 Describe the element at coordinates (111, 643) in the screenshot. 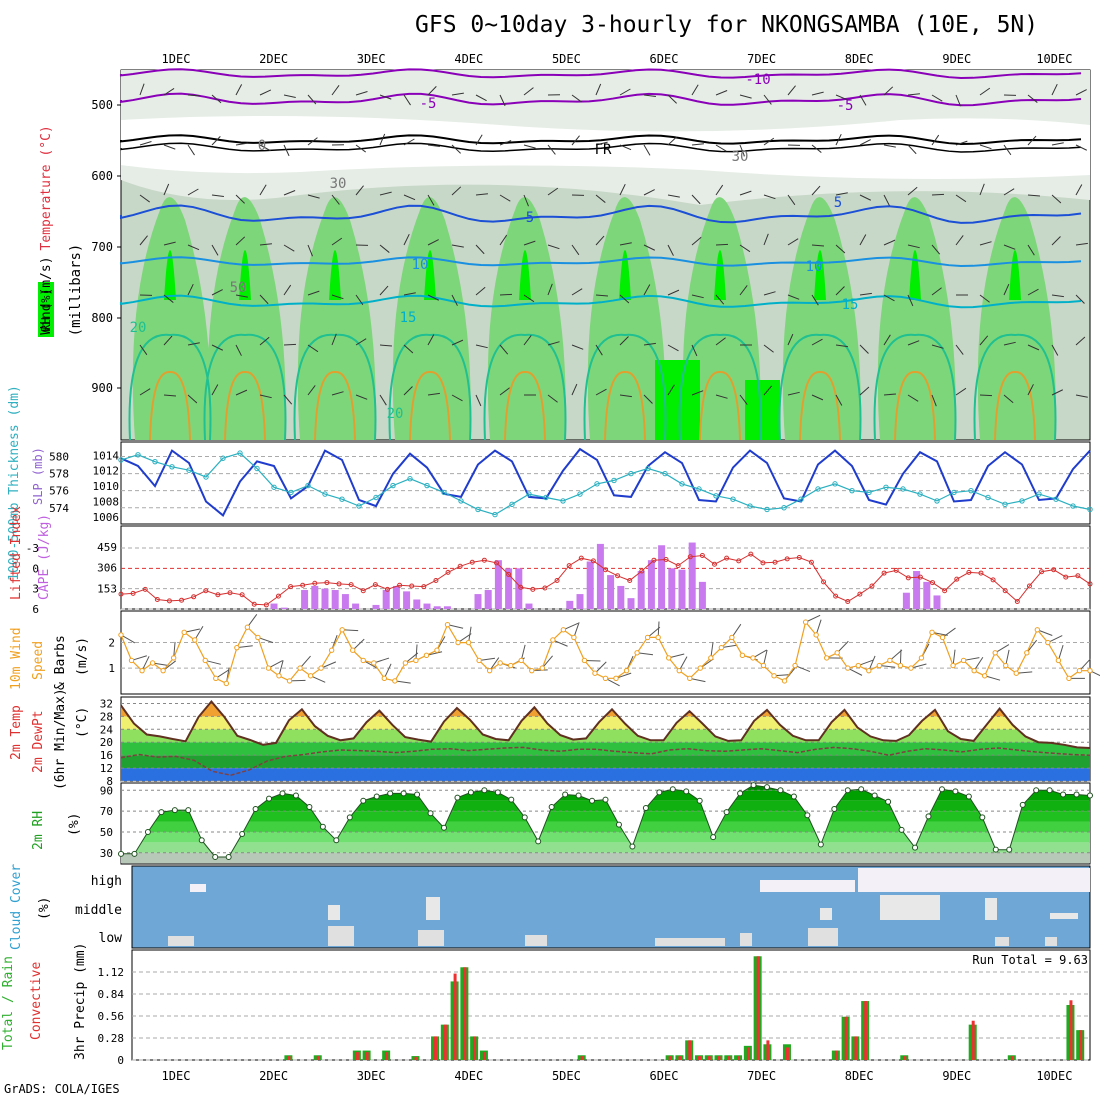

I see `wind-tick: 2` at that location.